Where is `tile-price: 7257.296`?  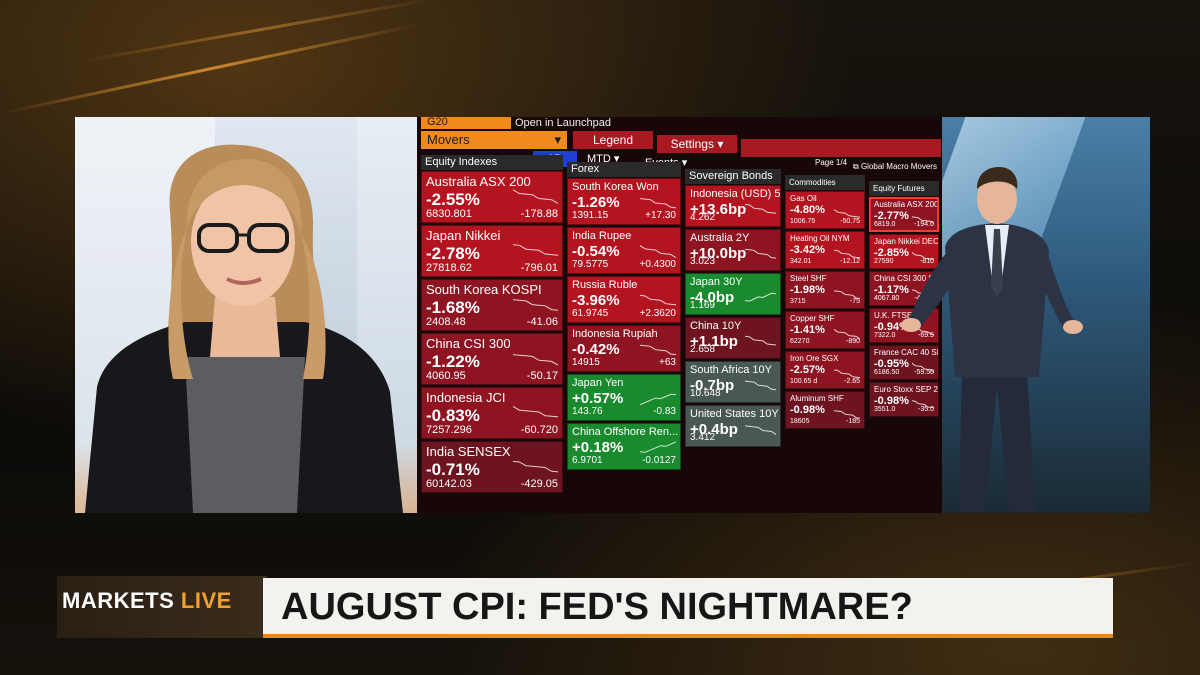 tile-price: 7257.296 is located at coordinates (449, 430).